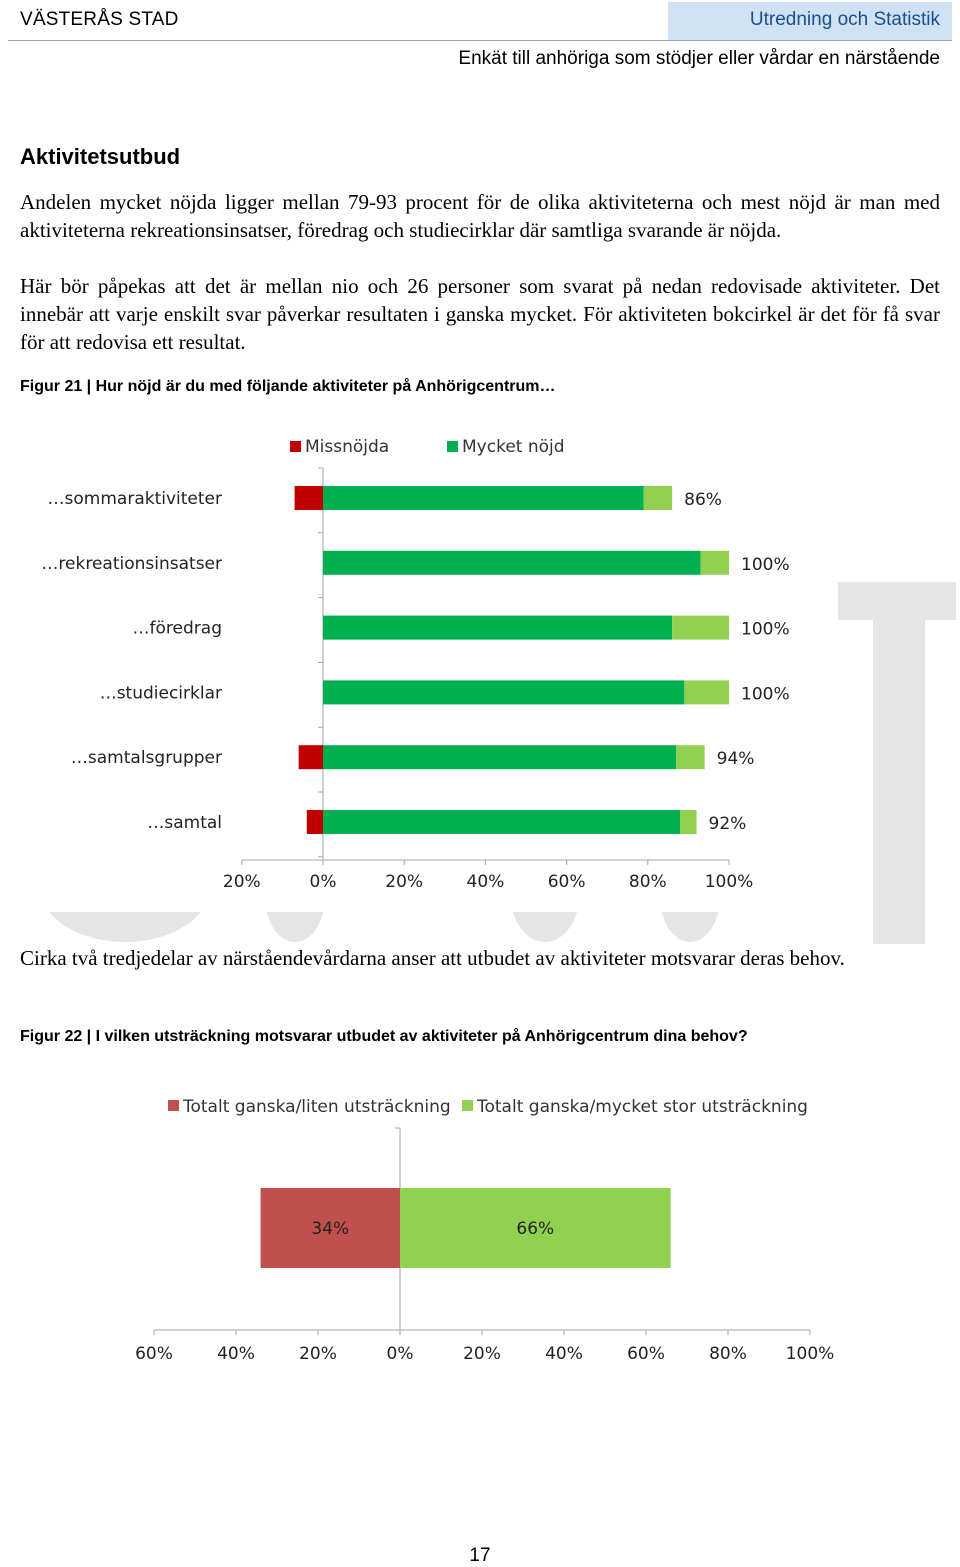 Image resolution: width=960 pixels, height=1567 pixels. What do you see at coordinates (736, 759) in the screenshot?
I see `bar-total-label: 94%` at bounding box center [736, 759].